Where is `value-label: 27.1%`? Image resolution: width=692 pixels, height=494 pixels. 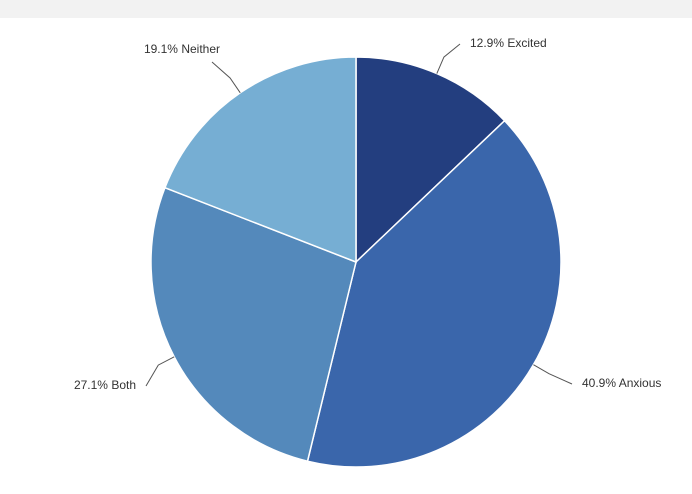 value-label: 27.1% is located at coordinates (91, 385).